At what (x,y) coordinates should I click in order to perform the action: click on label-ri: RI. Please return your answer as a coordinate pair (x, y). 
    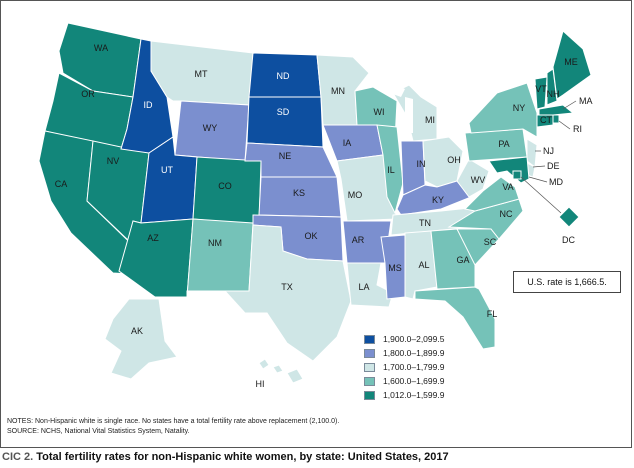
    Looking at the image, I should click on (577, 129).